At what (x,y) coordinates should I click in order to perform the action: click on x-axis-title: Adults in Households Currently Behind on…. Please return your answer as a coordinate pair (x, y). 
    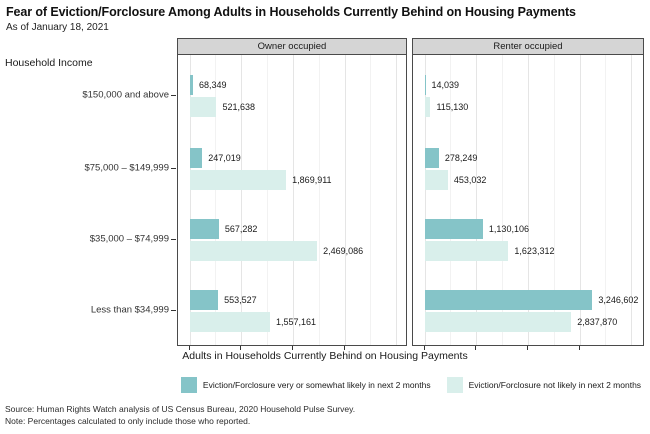
    Looking at the image, I should click on (325, 356).